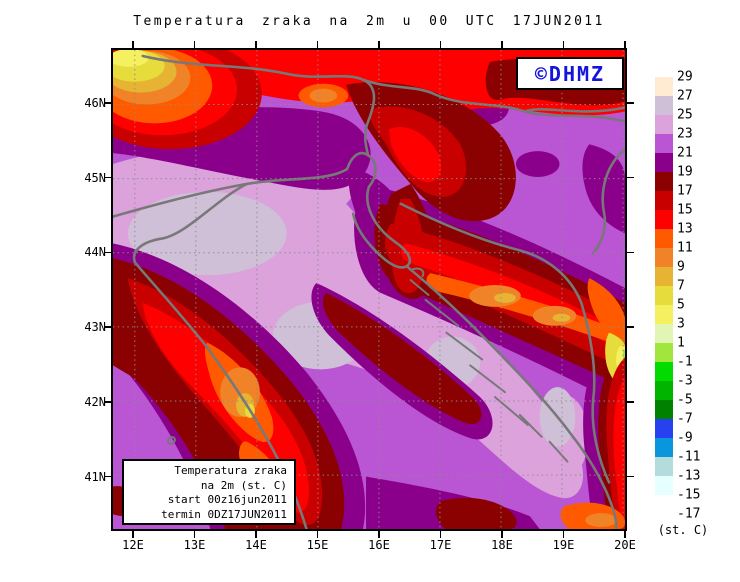  I want to click on dhmz-logo-text: ©DHMZ, so click(570, 73).